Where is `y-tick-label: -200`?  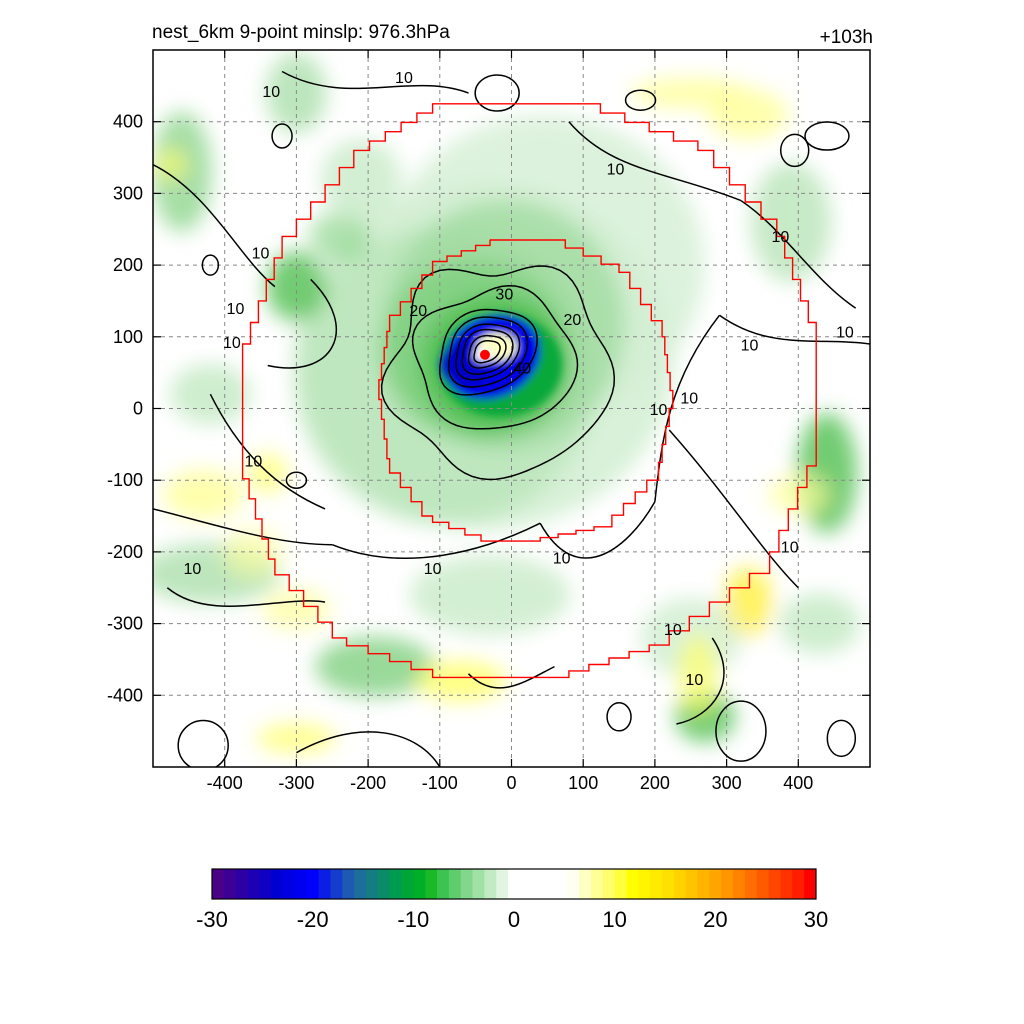
y-tick-label: -200 is located at coordinates (125, 552).